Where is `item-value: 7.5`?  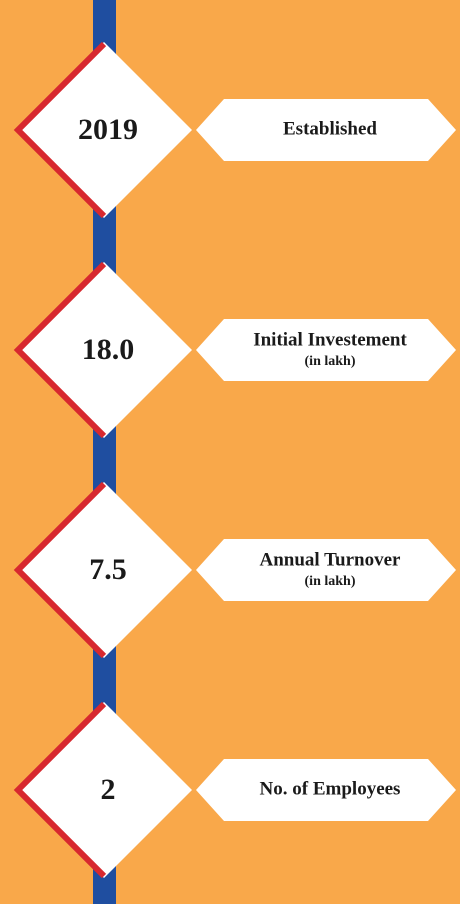
item-value: 7.5 is located at coordinates (108, 569).